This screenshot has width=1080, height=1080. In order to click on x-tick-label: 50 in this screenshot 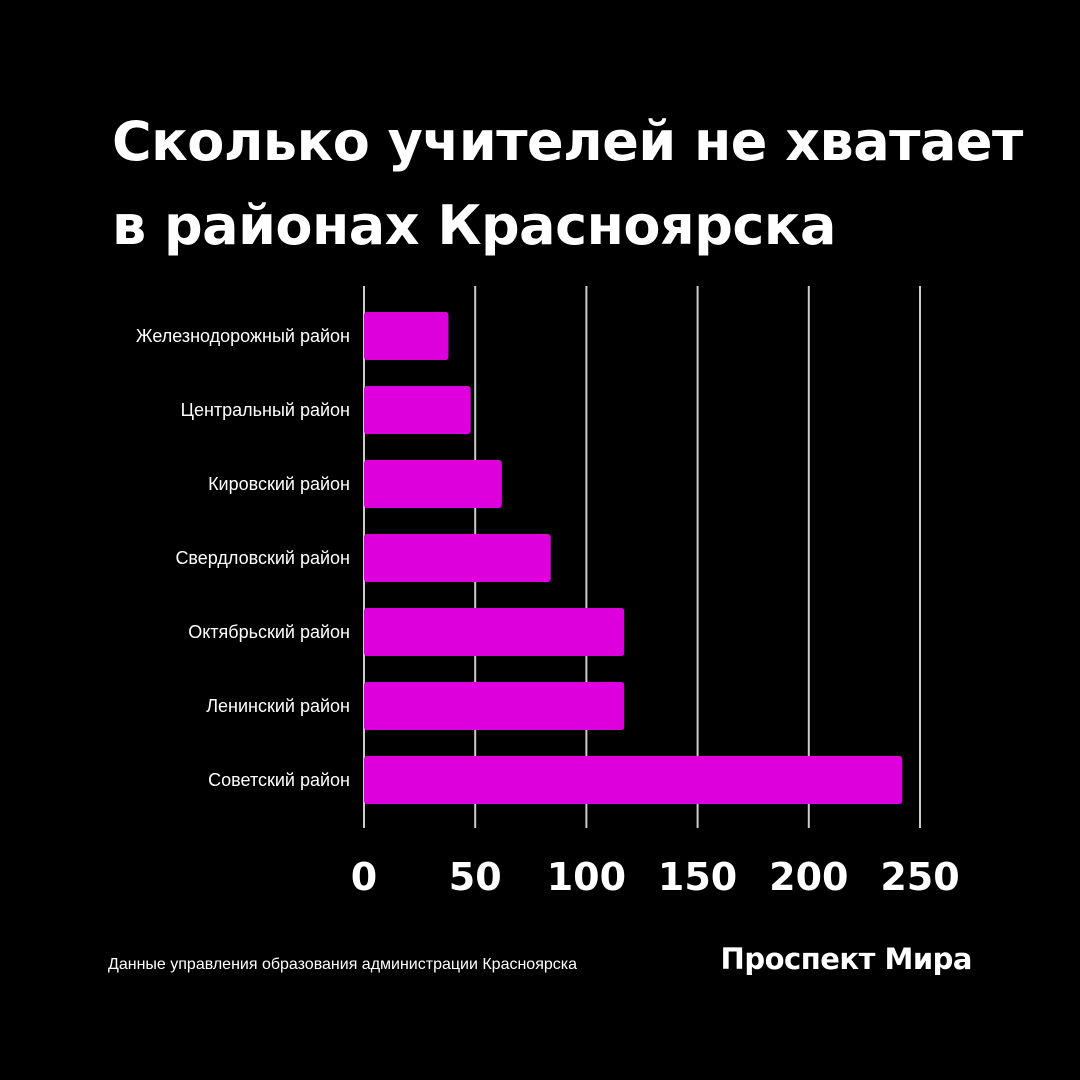, I will do `click(475, 877)`.